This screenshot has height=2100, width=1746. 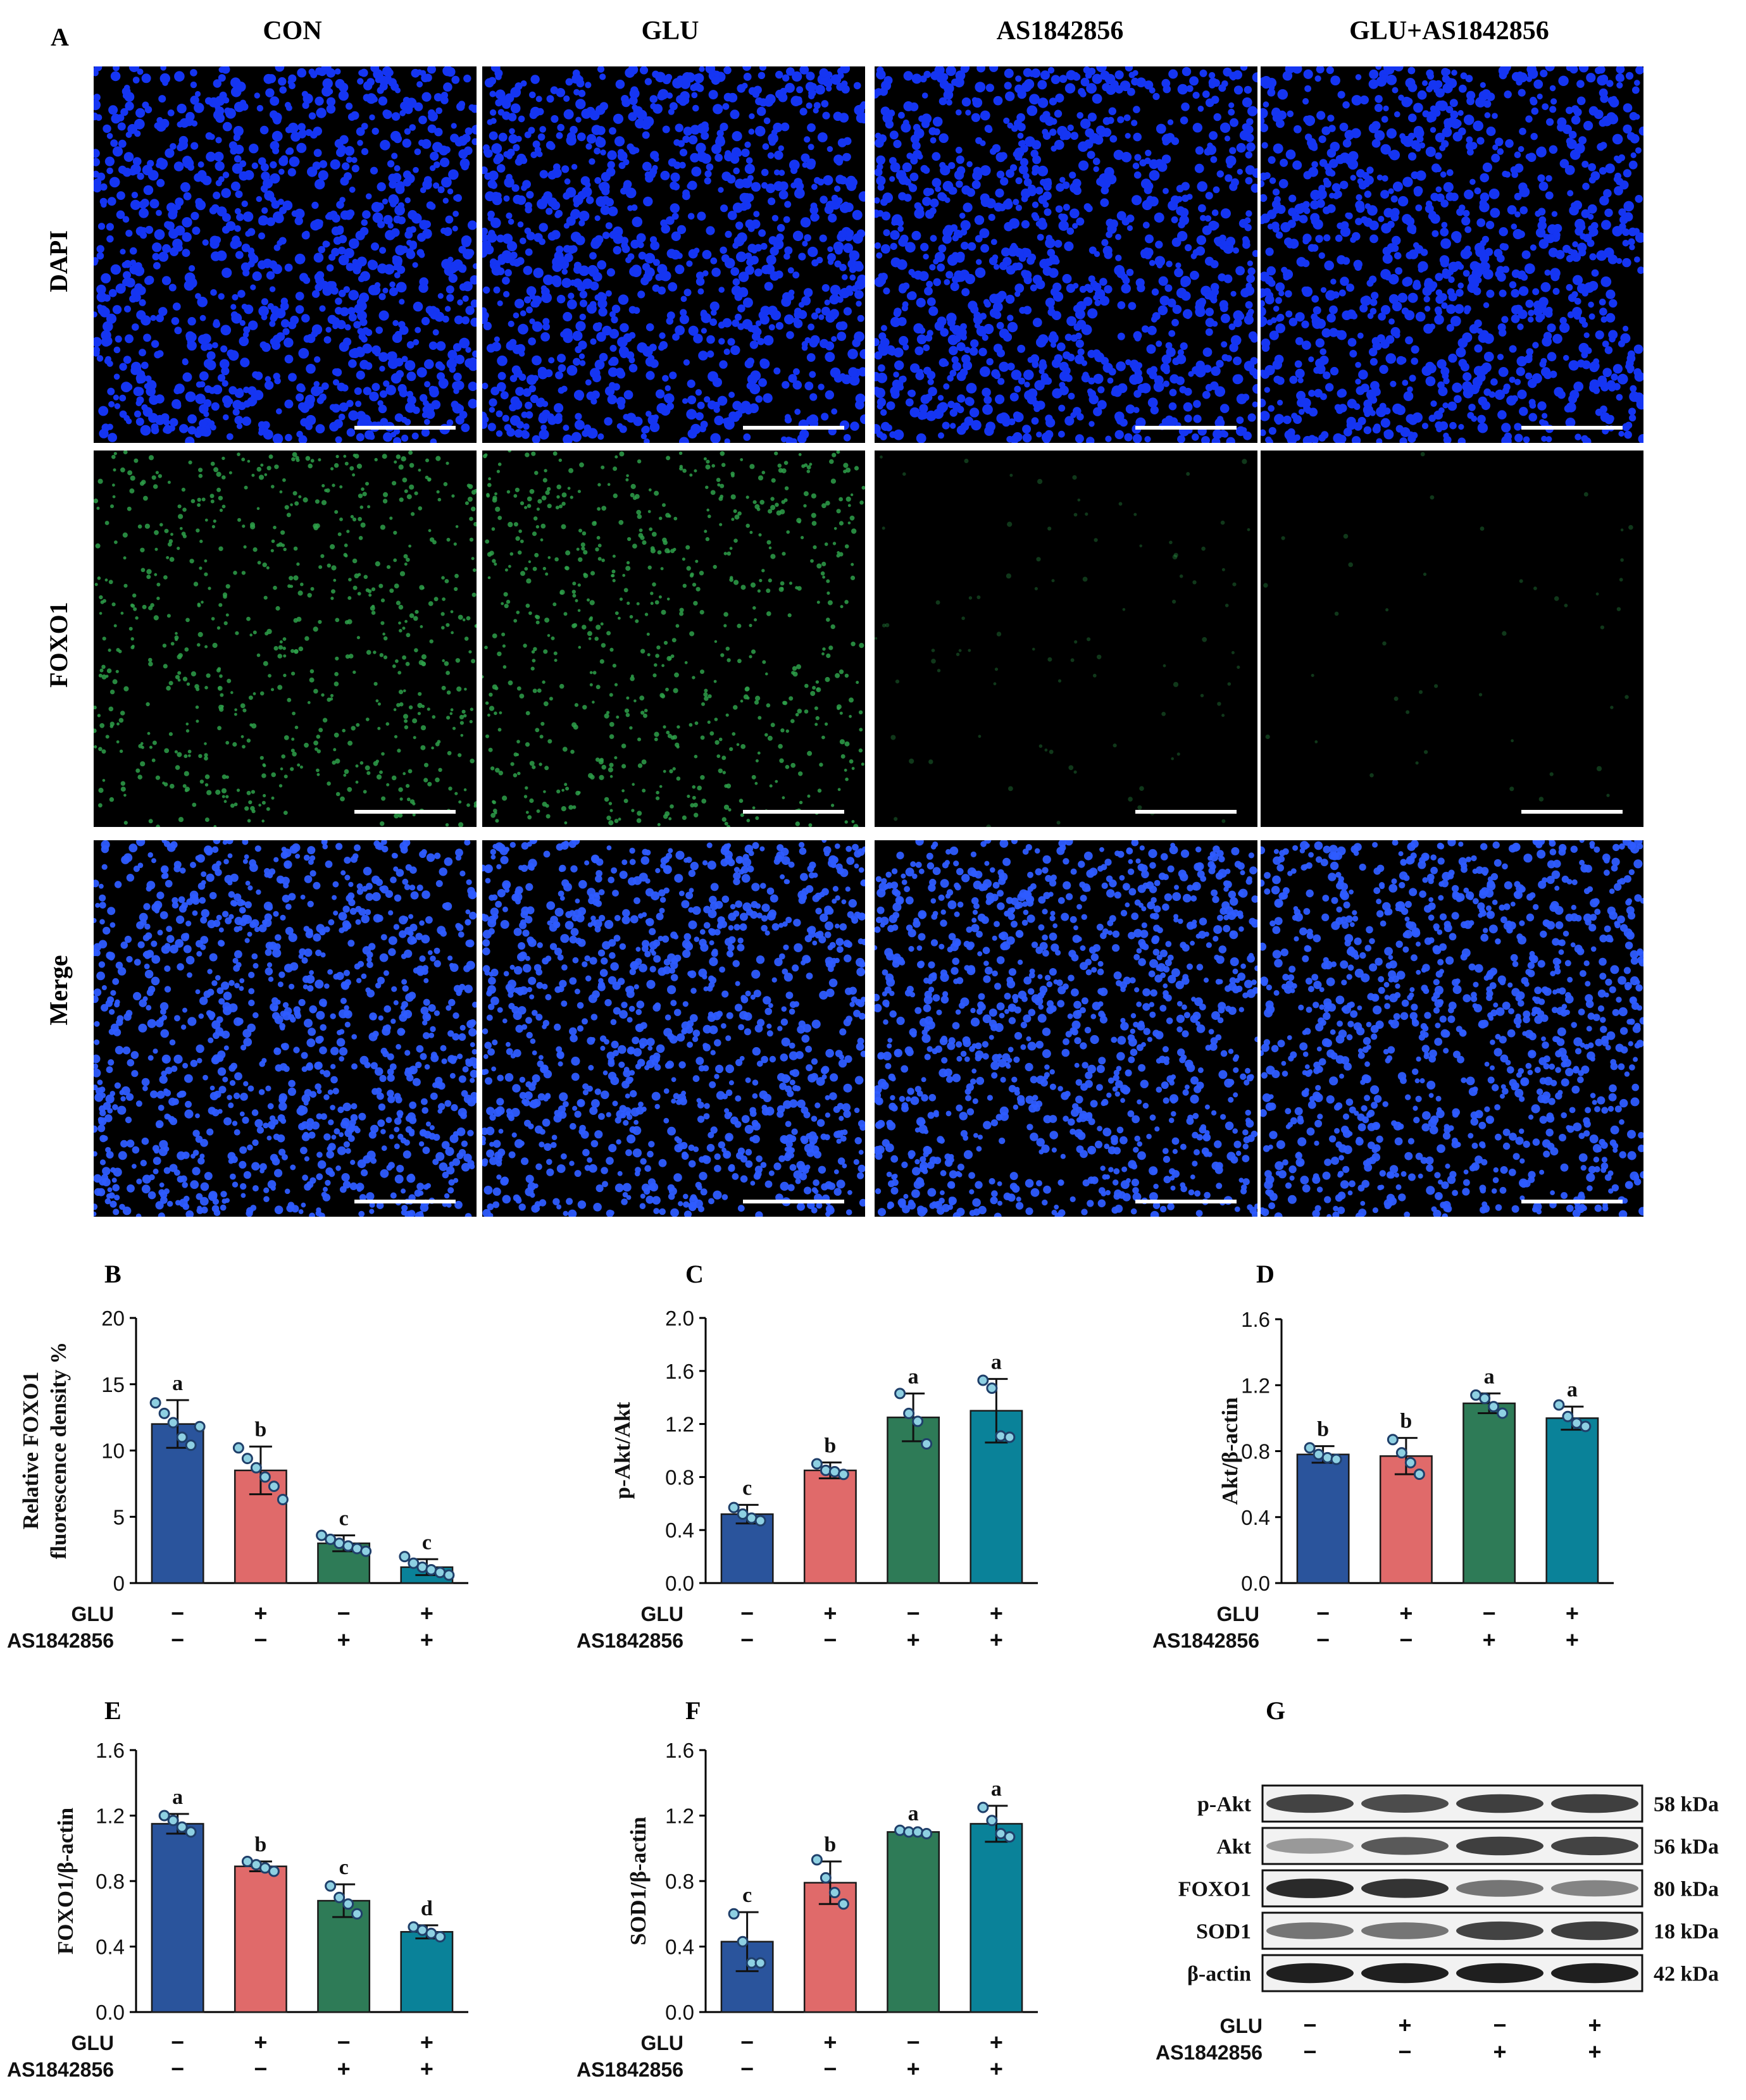 I want to click on panel-letter-a: A, so click(x=60, y=37).